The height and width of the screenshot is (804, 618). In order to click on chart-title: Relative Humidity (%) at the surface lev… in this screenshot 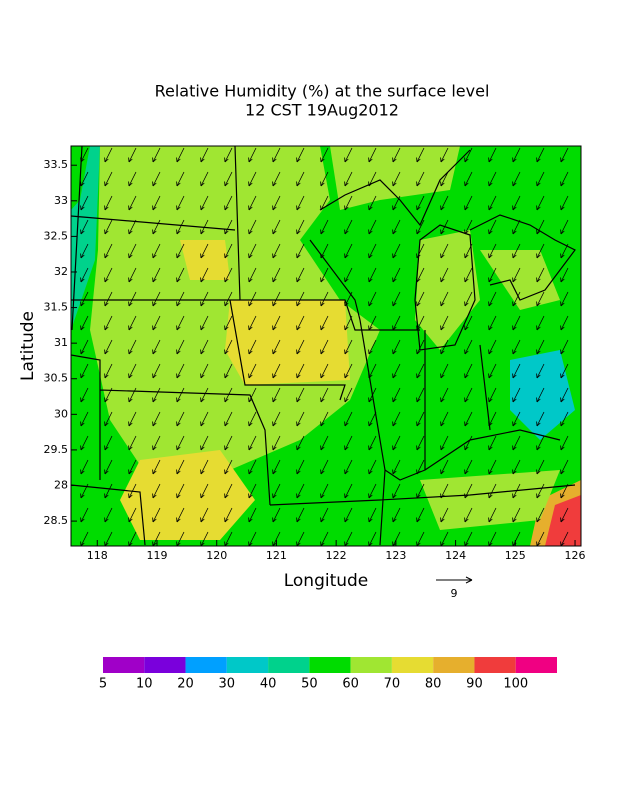, I will do `click(322, 91)`.